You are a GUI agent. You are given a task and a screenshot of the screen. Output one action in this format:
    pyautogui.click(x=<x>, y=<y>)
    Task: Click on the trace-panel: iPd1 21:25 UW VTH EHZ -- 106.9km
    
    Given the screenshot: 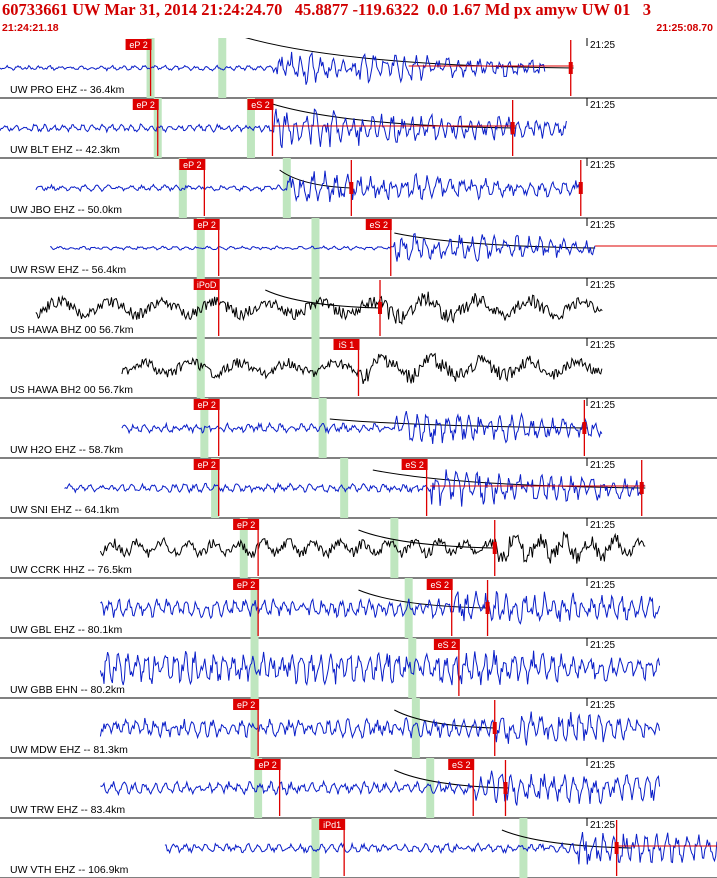 What is the action you would take?
    pyautogui.click(x=358, y=848)
    